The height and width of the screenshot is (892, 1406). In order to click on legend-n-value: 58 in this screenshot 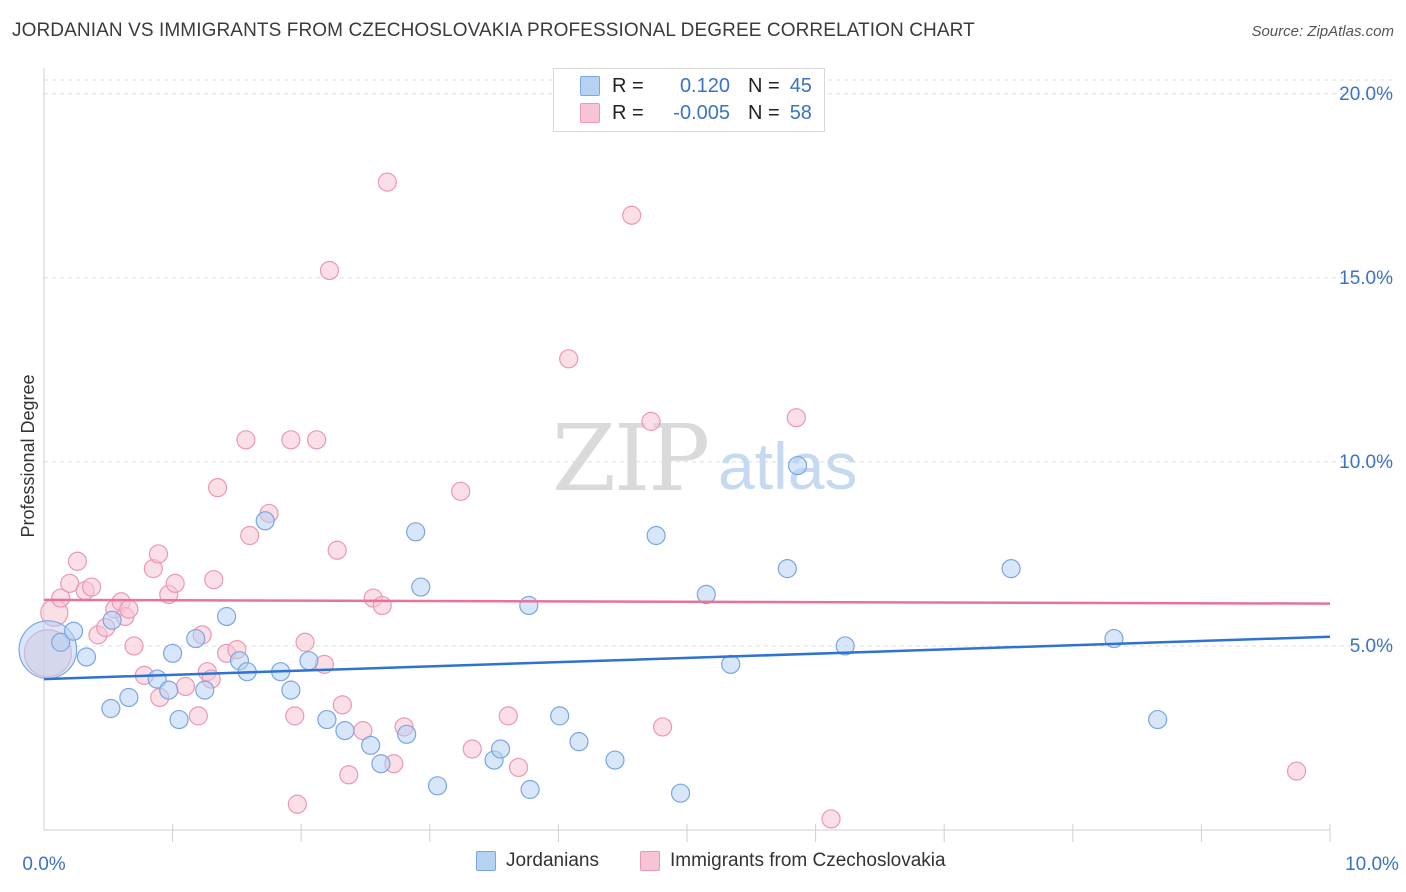, I will do `click(800, 112)`.